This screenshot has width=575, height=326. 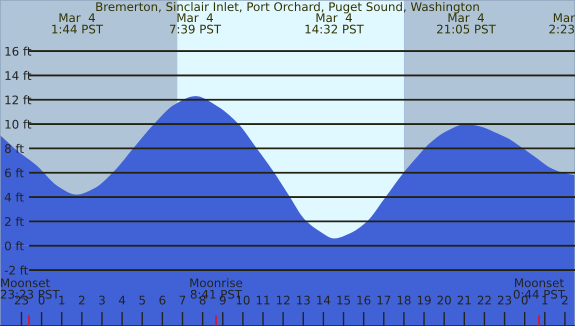 What do you see at coordinates (183, 300) in the screenshot?
I see `x-tick-label: 7` at bounding box center [183, 300].